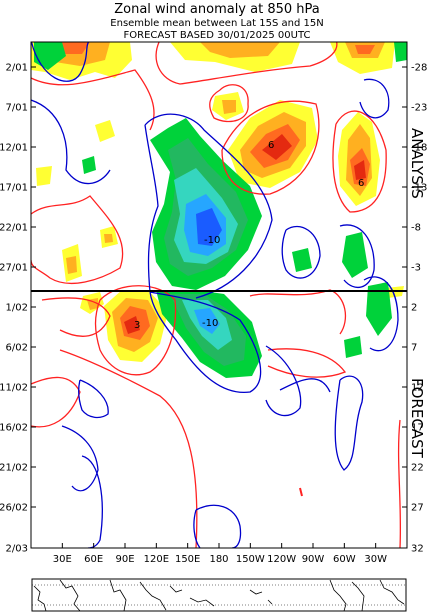 The height and width of the screenshot is (616, 434). What do you see at coordinates (217, 9) in the screenshot?
I see `chart-title: Zonal wind anomaly at 850 hPa` at bounding box center [217, 9].